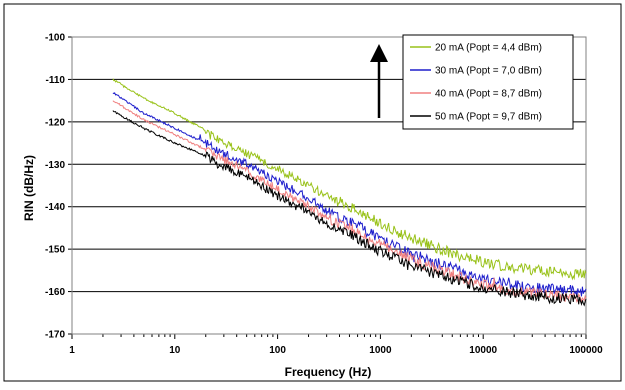  What do you see at coordinates (72, 350) in the screenshot?
I see `x-tick-label: 1` at bounding box center [72, 350].